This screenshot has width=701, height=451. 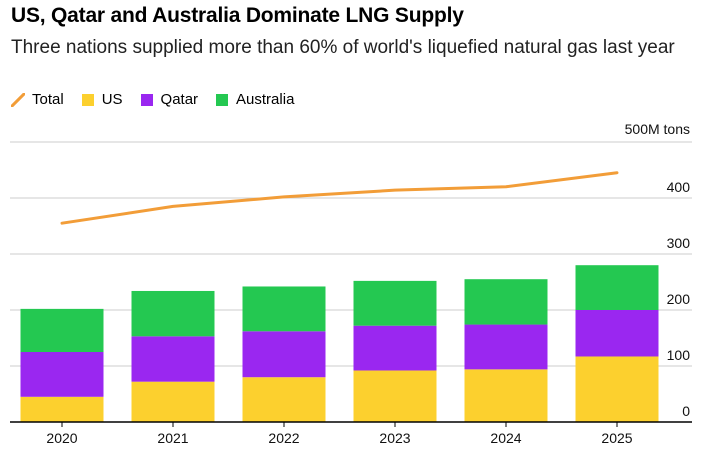 I want to click on legend-label-qatar: Qatar, so click(x=179, y=99).